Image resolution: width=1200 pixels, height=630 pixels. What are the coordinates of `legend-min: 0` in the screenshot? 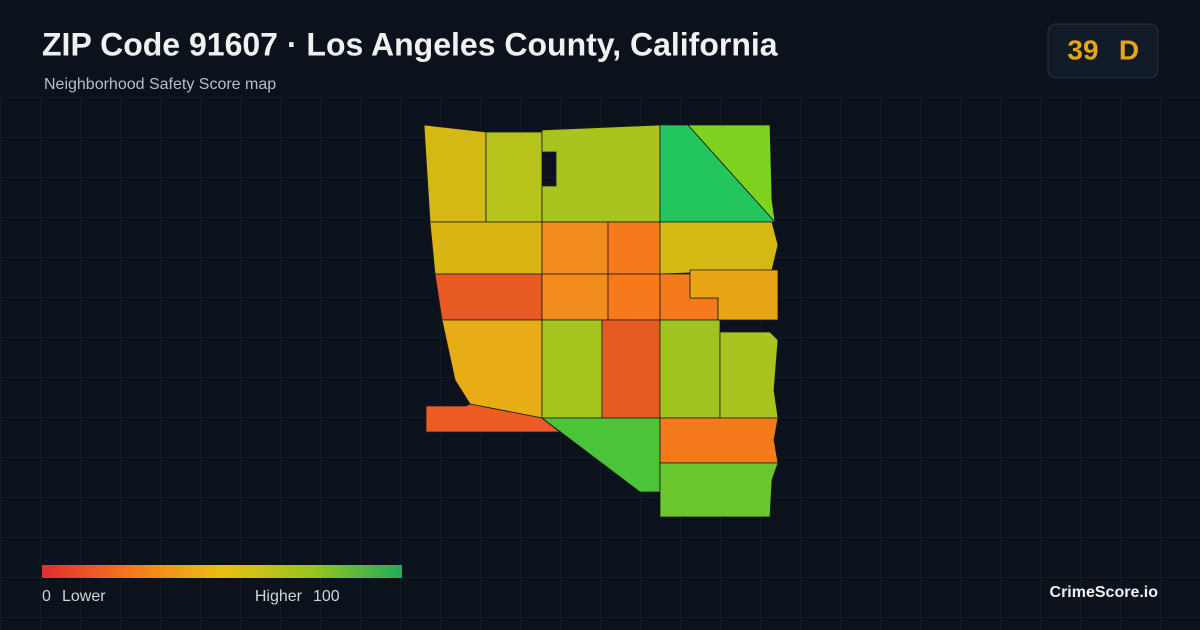 It's located at (46, 596).